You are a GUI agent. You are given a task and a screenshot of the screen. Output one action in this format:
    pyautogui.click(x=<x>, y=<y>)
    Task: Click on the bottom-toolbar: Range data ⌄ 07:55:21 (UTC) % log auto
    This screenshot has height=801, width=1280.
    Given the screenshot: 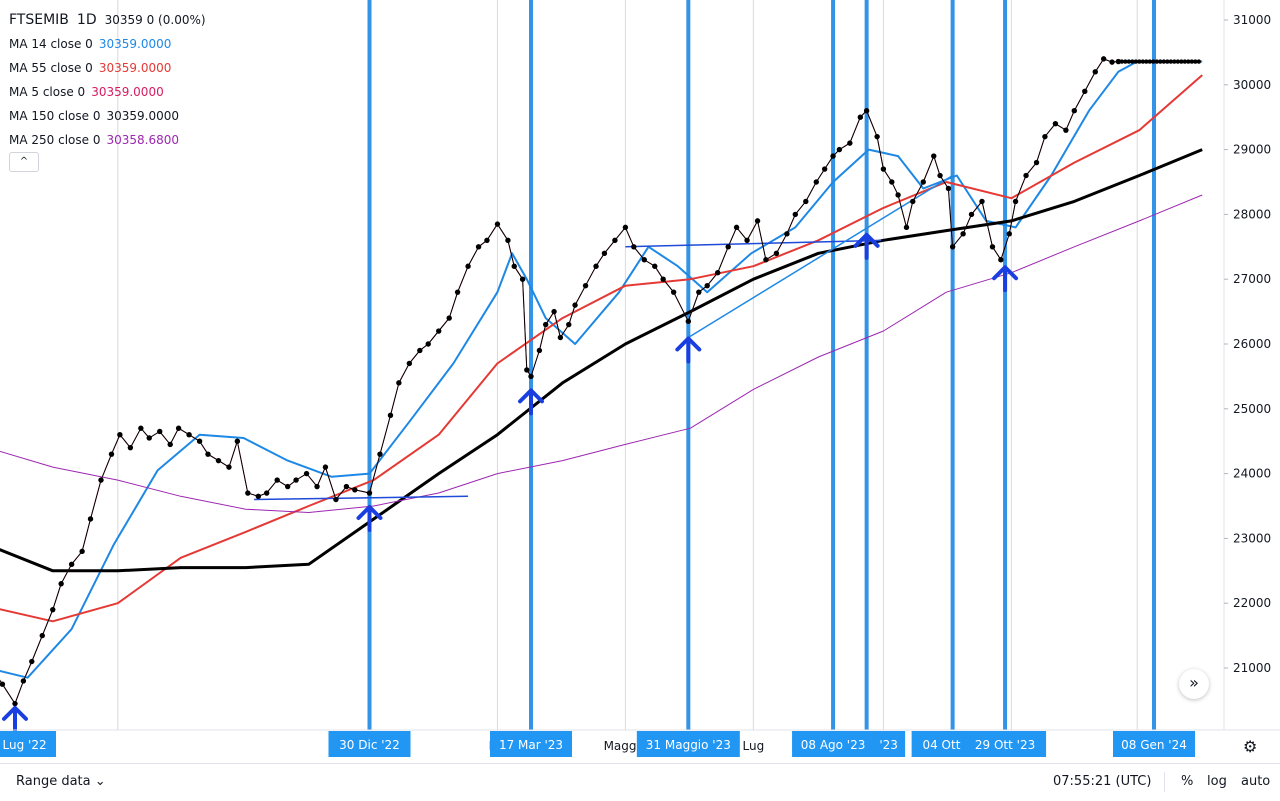 What is the action you would take?
    pyautogui.click(x=640, y=782)
    